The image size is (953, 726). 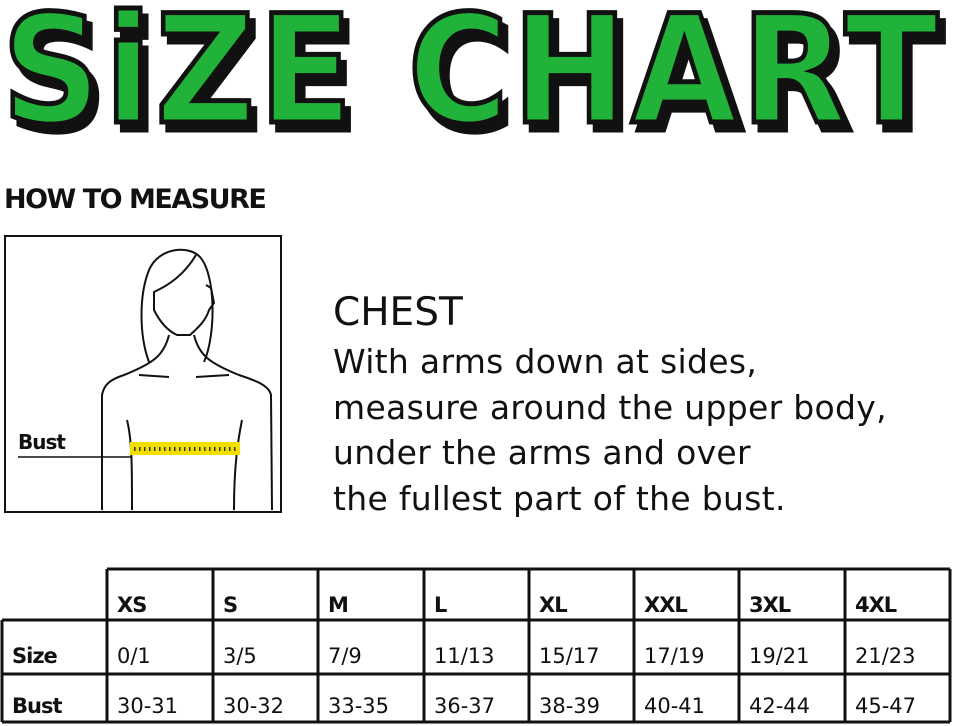 I want to click on instruction-line: measure around the upper body,, so click(x=610, y=407).